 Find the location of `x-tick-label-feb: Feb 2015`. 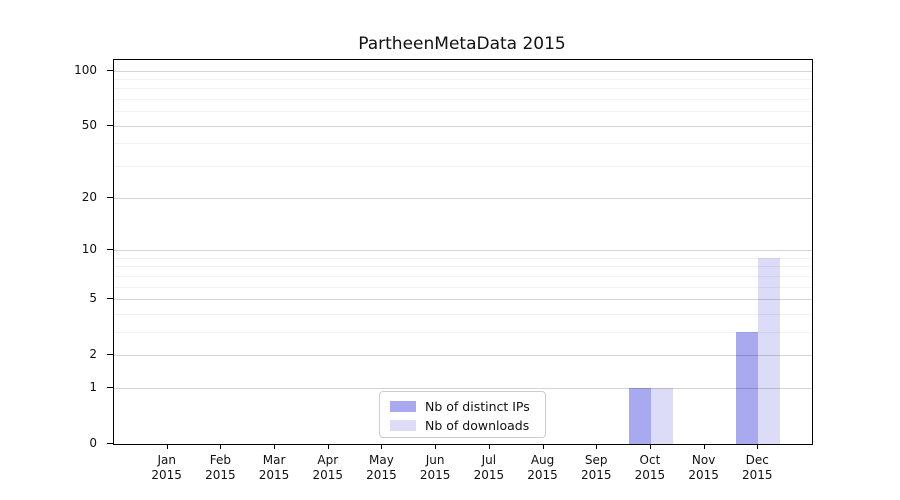

x-tick-label-feb: Feb 2015 is located at coordinates (220, 468).